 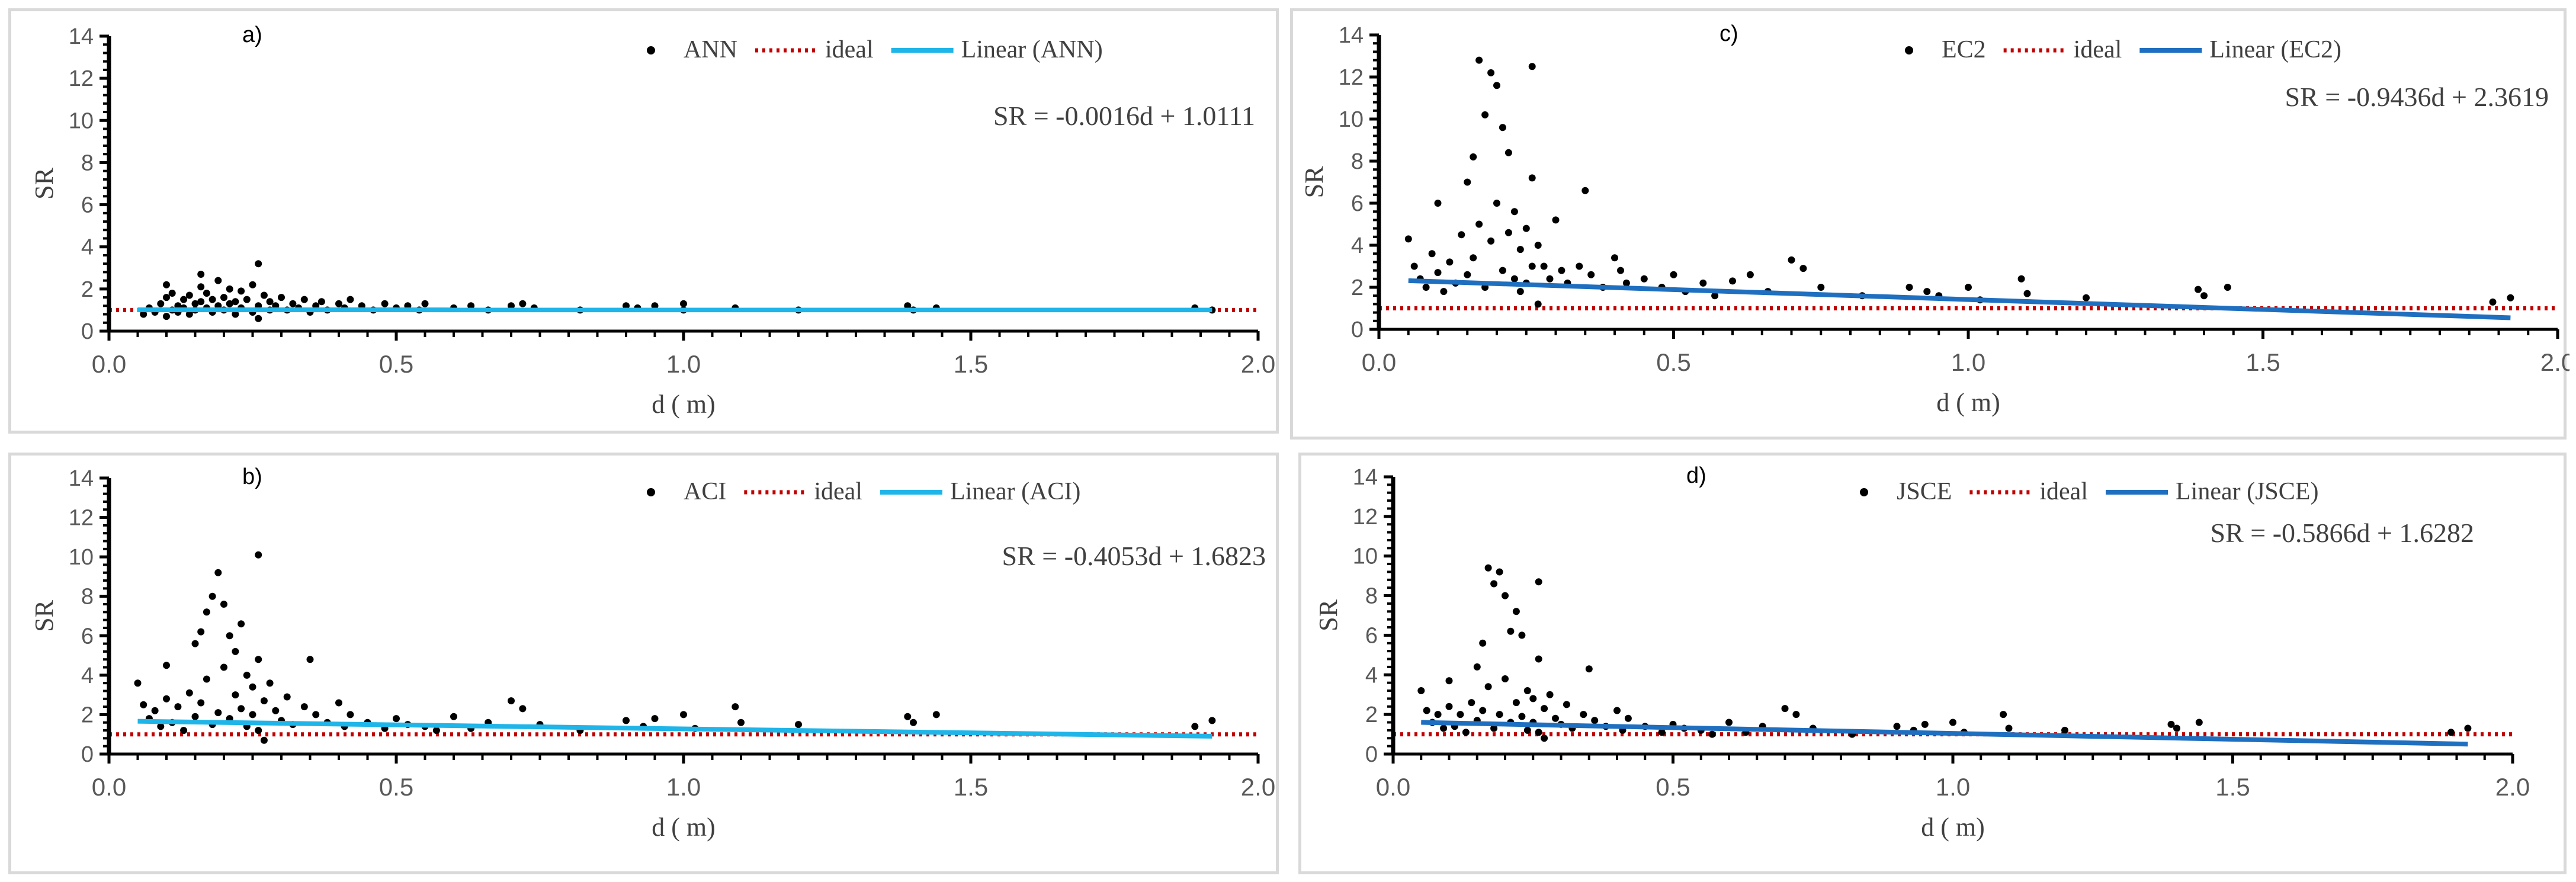 What do you see at coordinates (1372, 675) in the screenshot?
I see `y-tick-label: 4` at bounding box center [1372, 675].